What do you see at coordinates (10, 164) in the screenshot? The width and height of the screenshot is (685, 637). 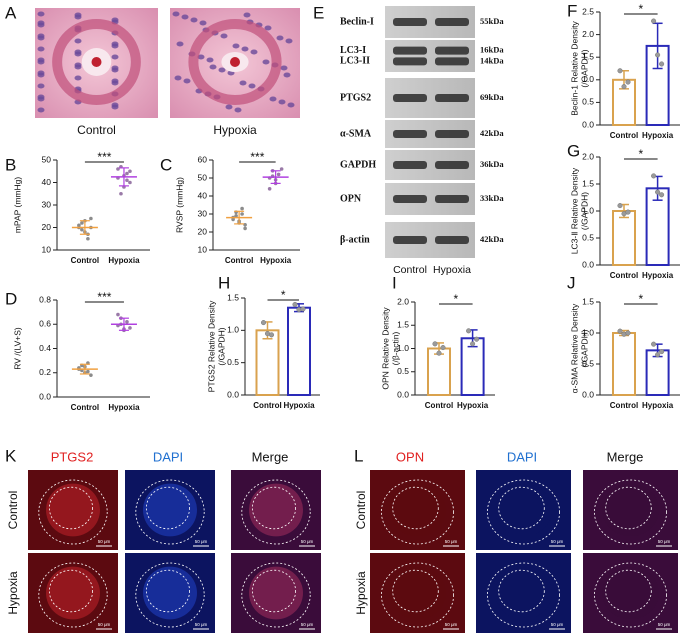 I see `panel-letter: B` at bounding box center [10, 164].